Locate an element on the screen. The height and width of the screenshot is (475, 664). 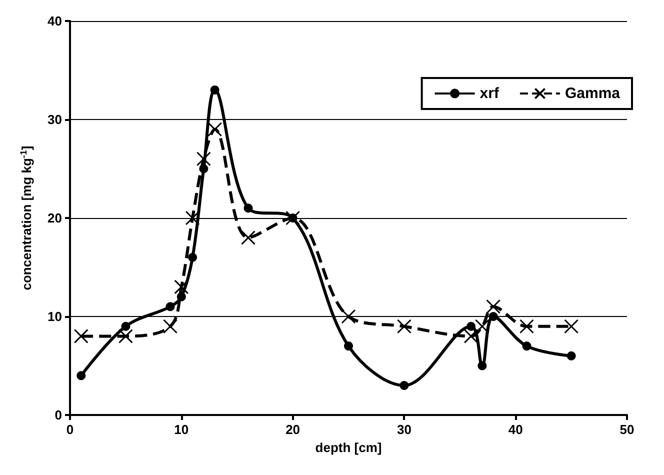
x-tick-label: 30 is located at coordinates (404, 429).